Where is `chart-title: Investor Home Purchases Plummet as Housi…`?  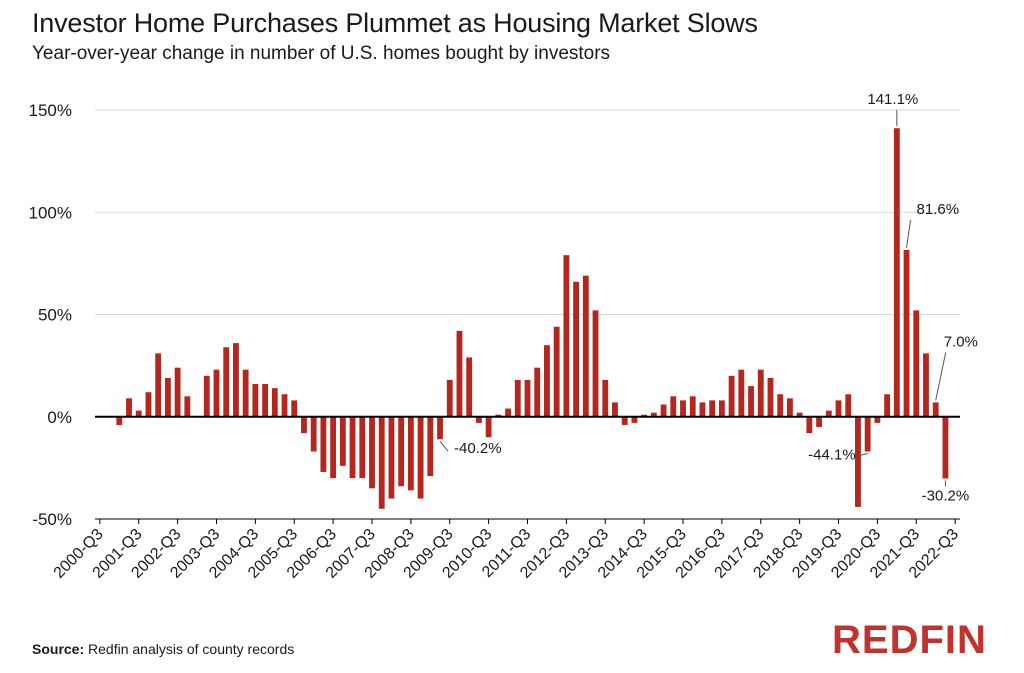 chart-title: Investor Home Purchases Plummet as Housi… is located at coordinates (395, 23).